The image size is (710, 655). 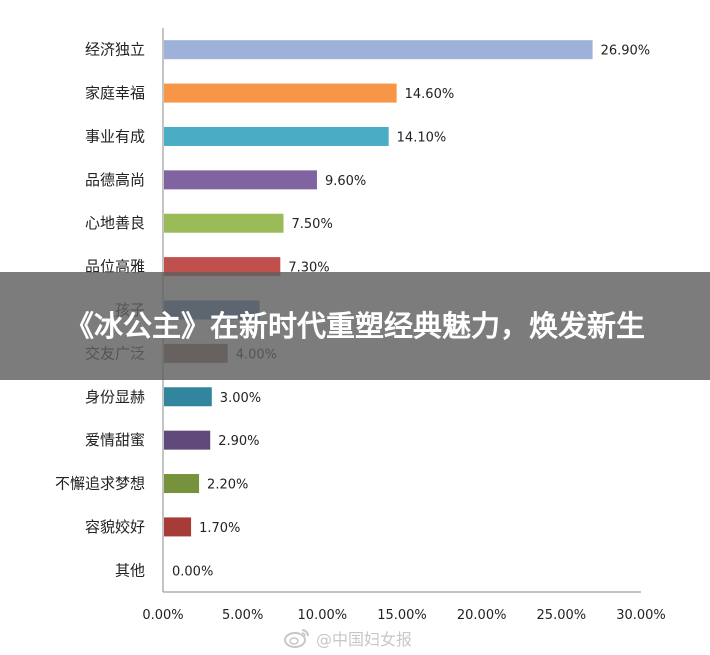 What do you see at coordinates (227, 485) in the screenshot?
I see `value-label: 2.20%` at bounding box center [227, 485].